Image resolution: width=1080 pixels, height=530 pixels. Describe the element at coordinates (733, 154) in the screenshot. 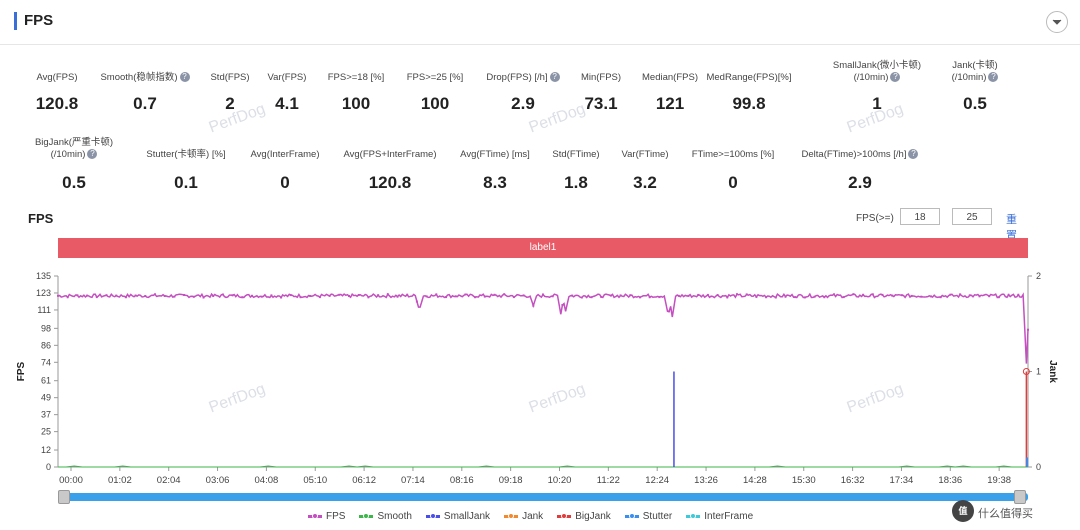

I see `metric-label-text: FTime>=100ms [%]` at that location.